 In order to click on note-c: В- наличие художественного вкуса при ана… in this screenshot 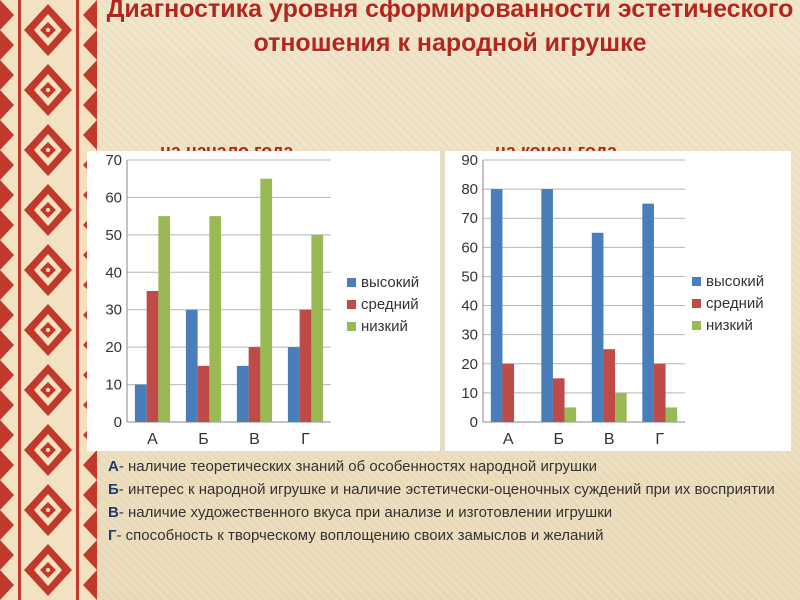, I will do `click(453, 512)`.